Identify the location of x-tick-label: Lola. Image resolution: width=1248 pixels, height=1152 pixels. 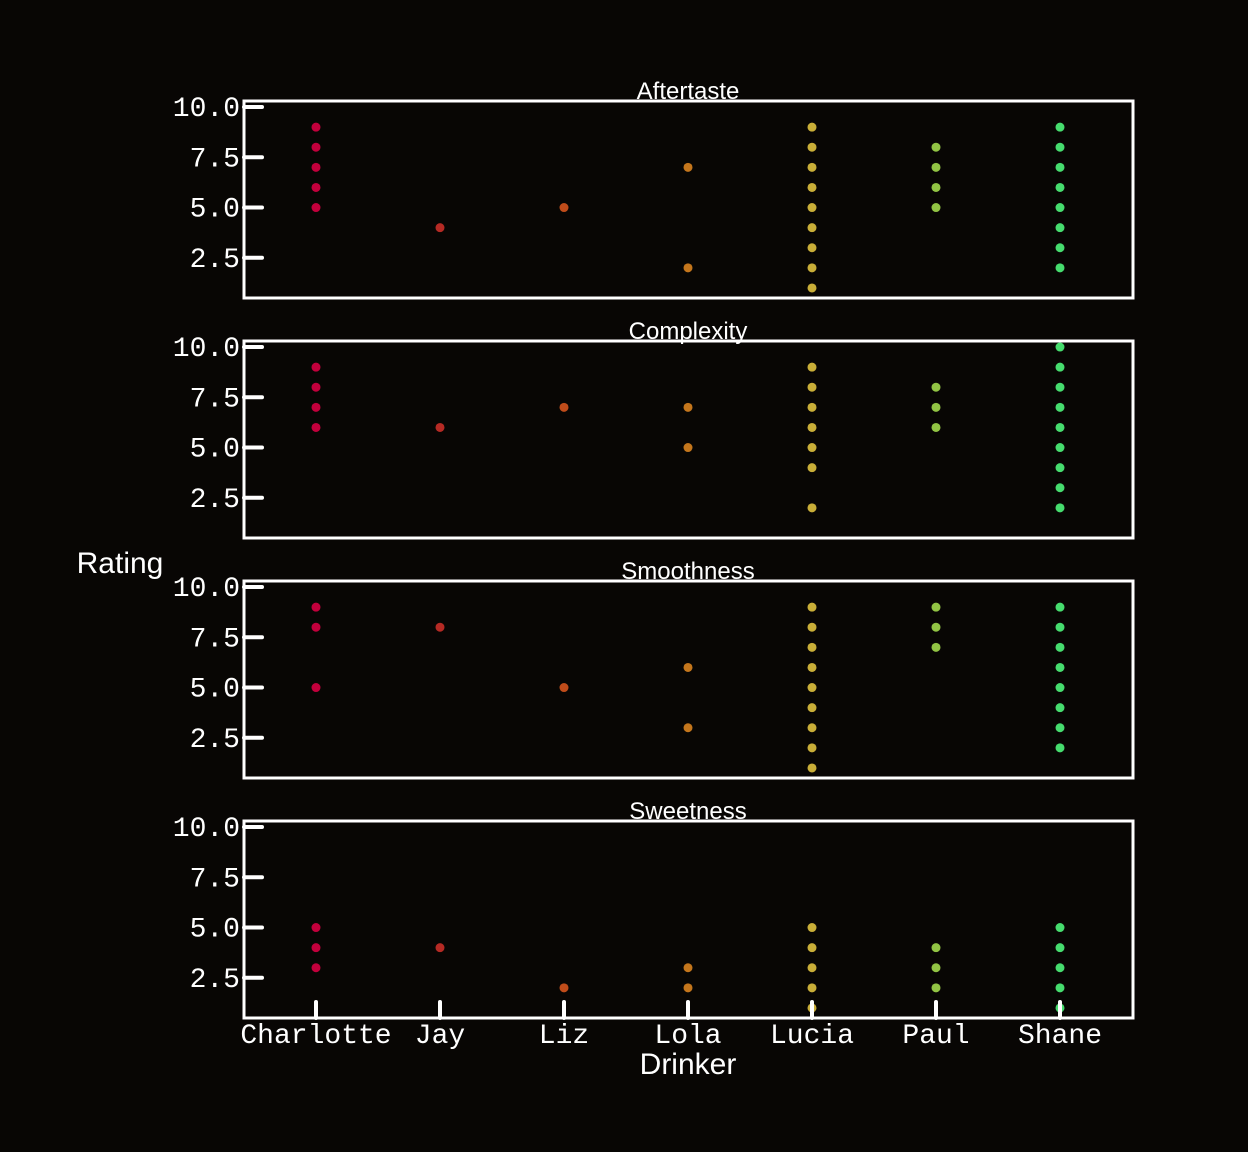
(687, 1036).